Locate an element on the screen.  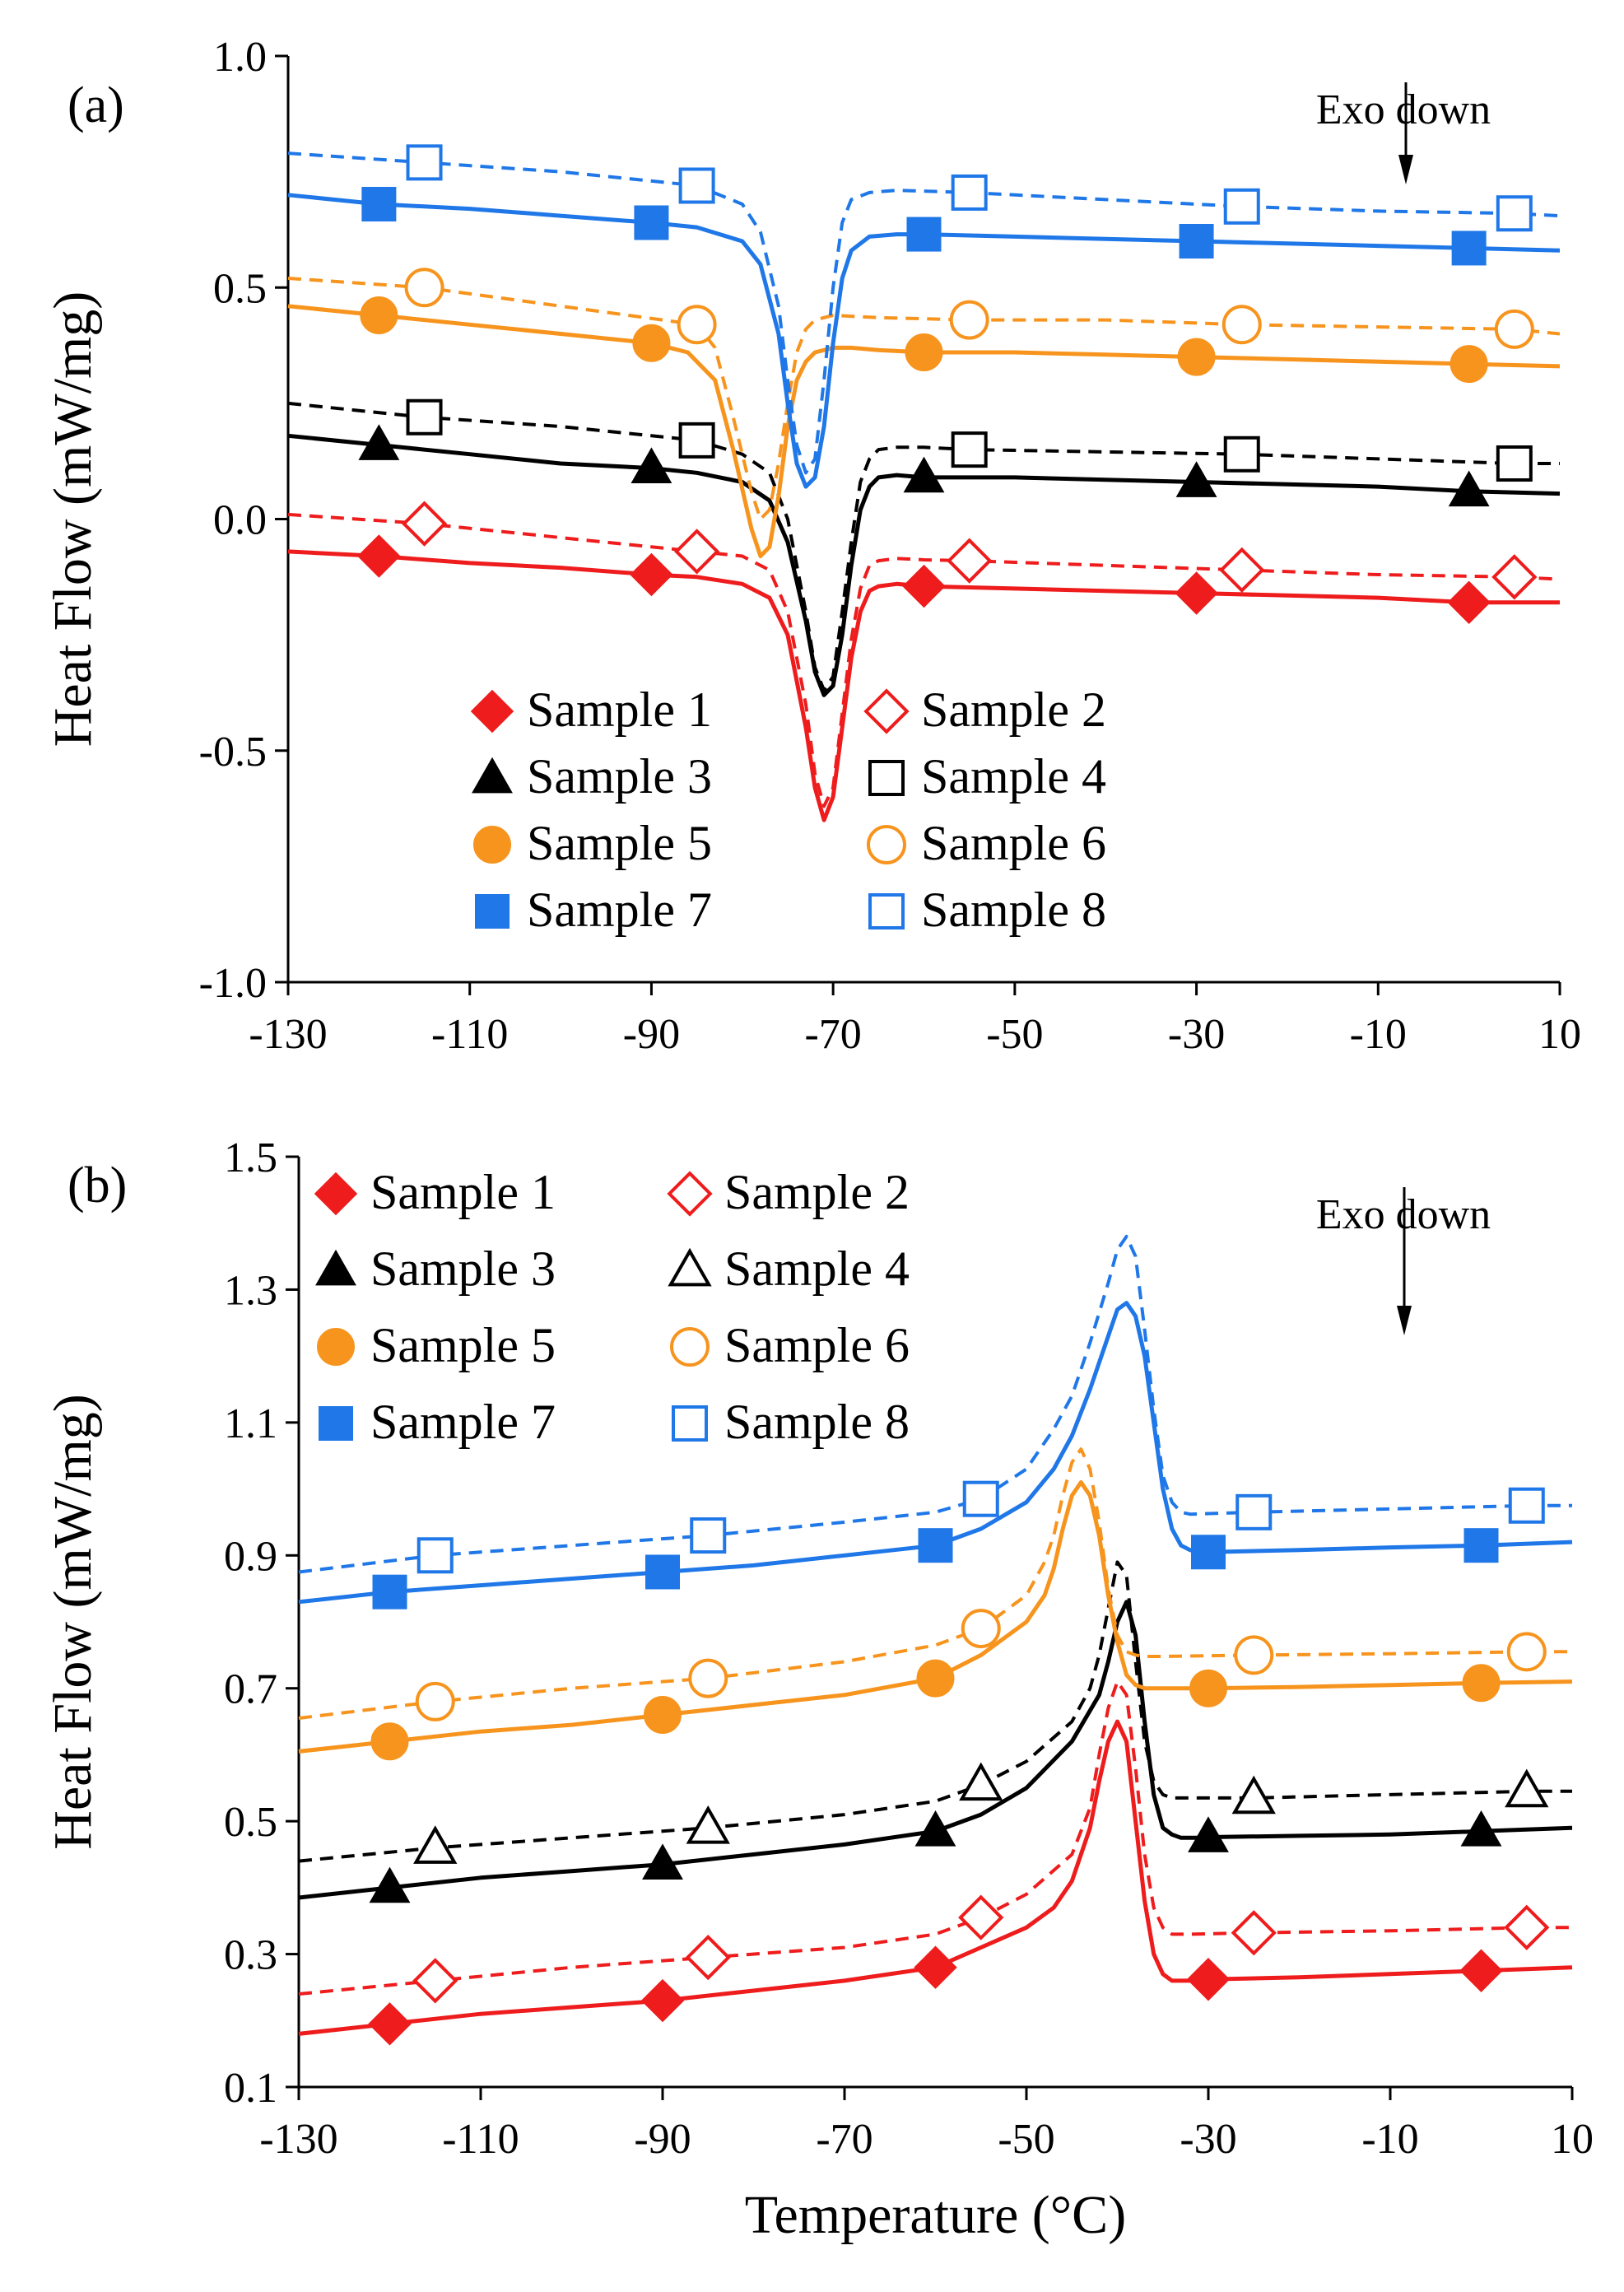
y-tick-label: 0.9 is located at coordinates (250, 1556).